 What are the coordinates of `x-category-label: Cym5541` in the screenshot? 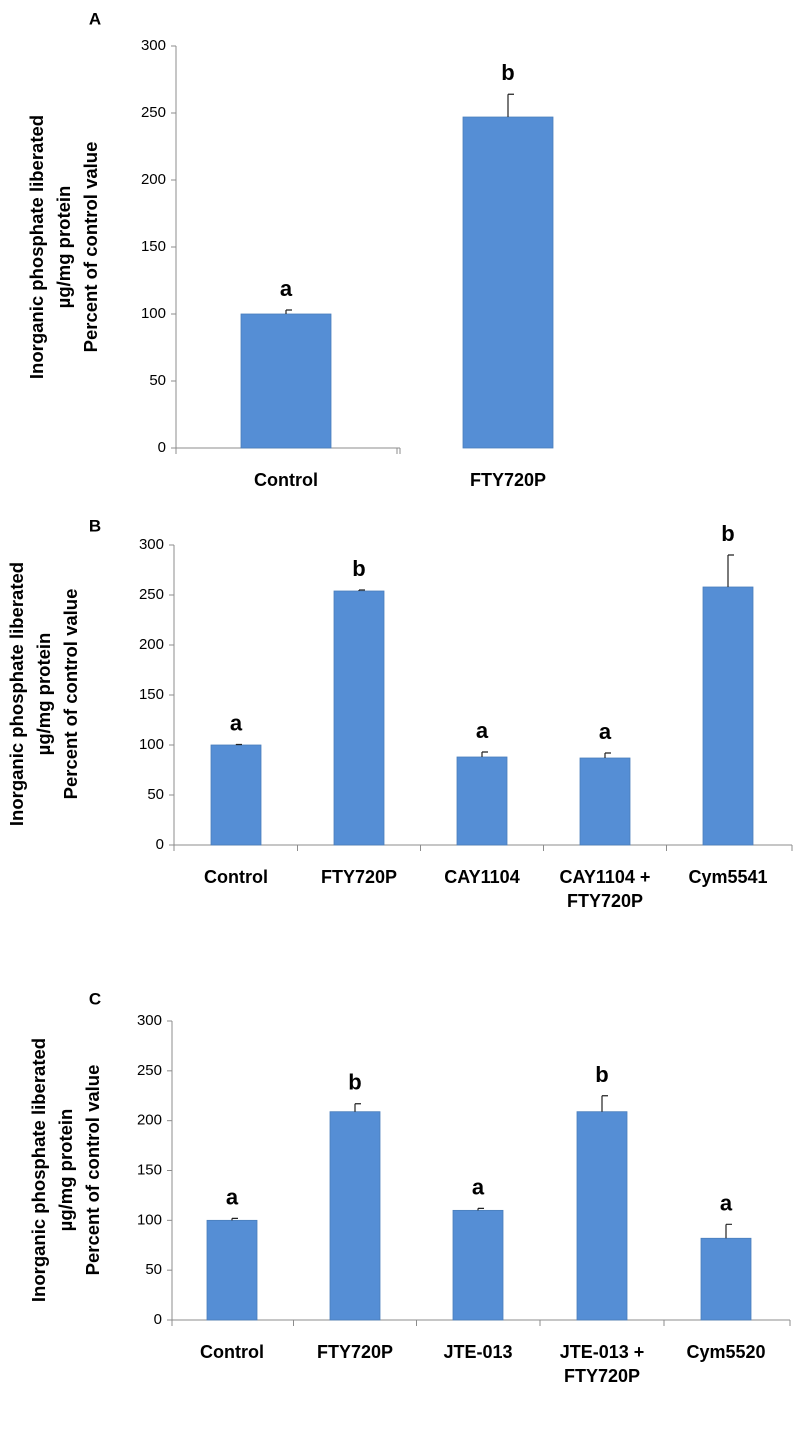 It's located at (727, 877).